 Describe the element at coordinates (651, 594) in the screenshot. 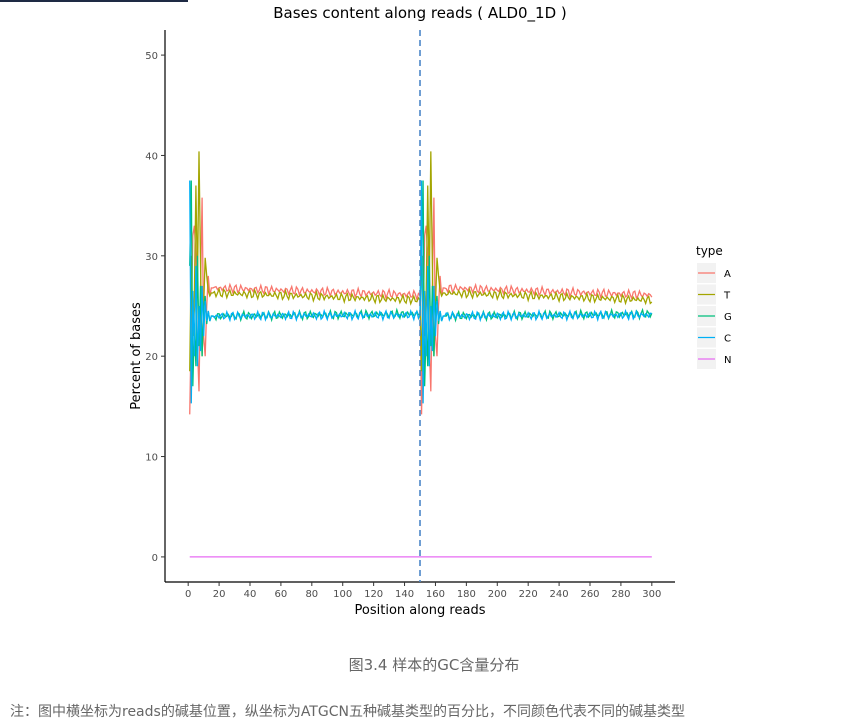

I see `x-tick-label: 300` at that location.